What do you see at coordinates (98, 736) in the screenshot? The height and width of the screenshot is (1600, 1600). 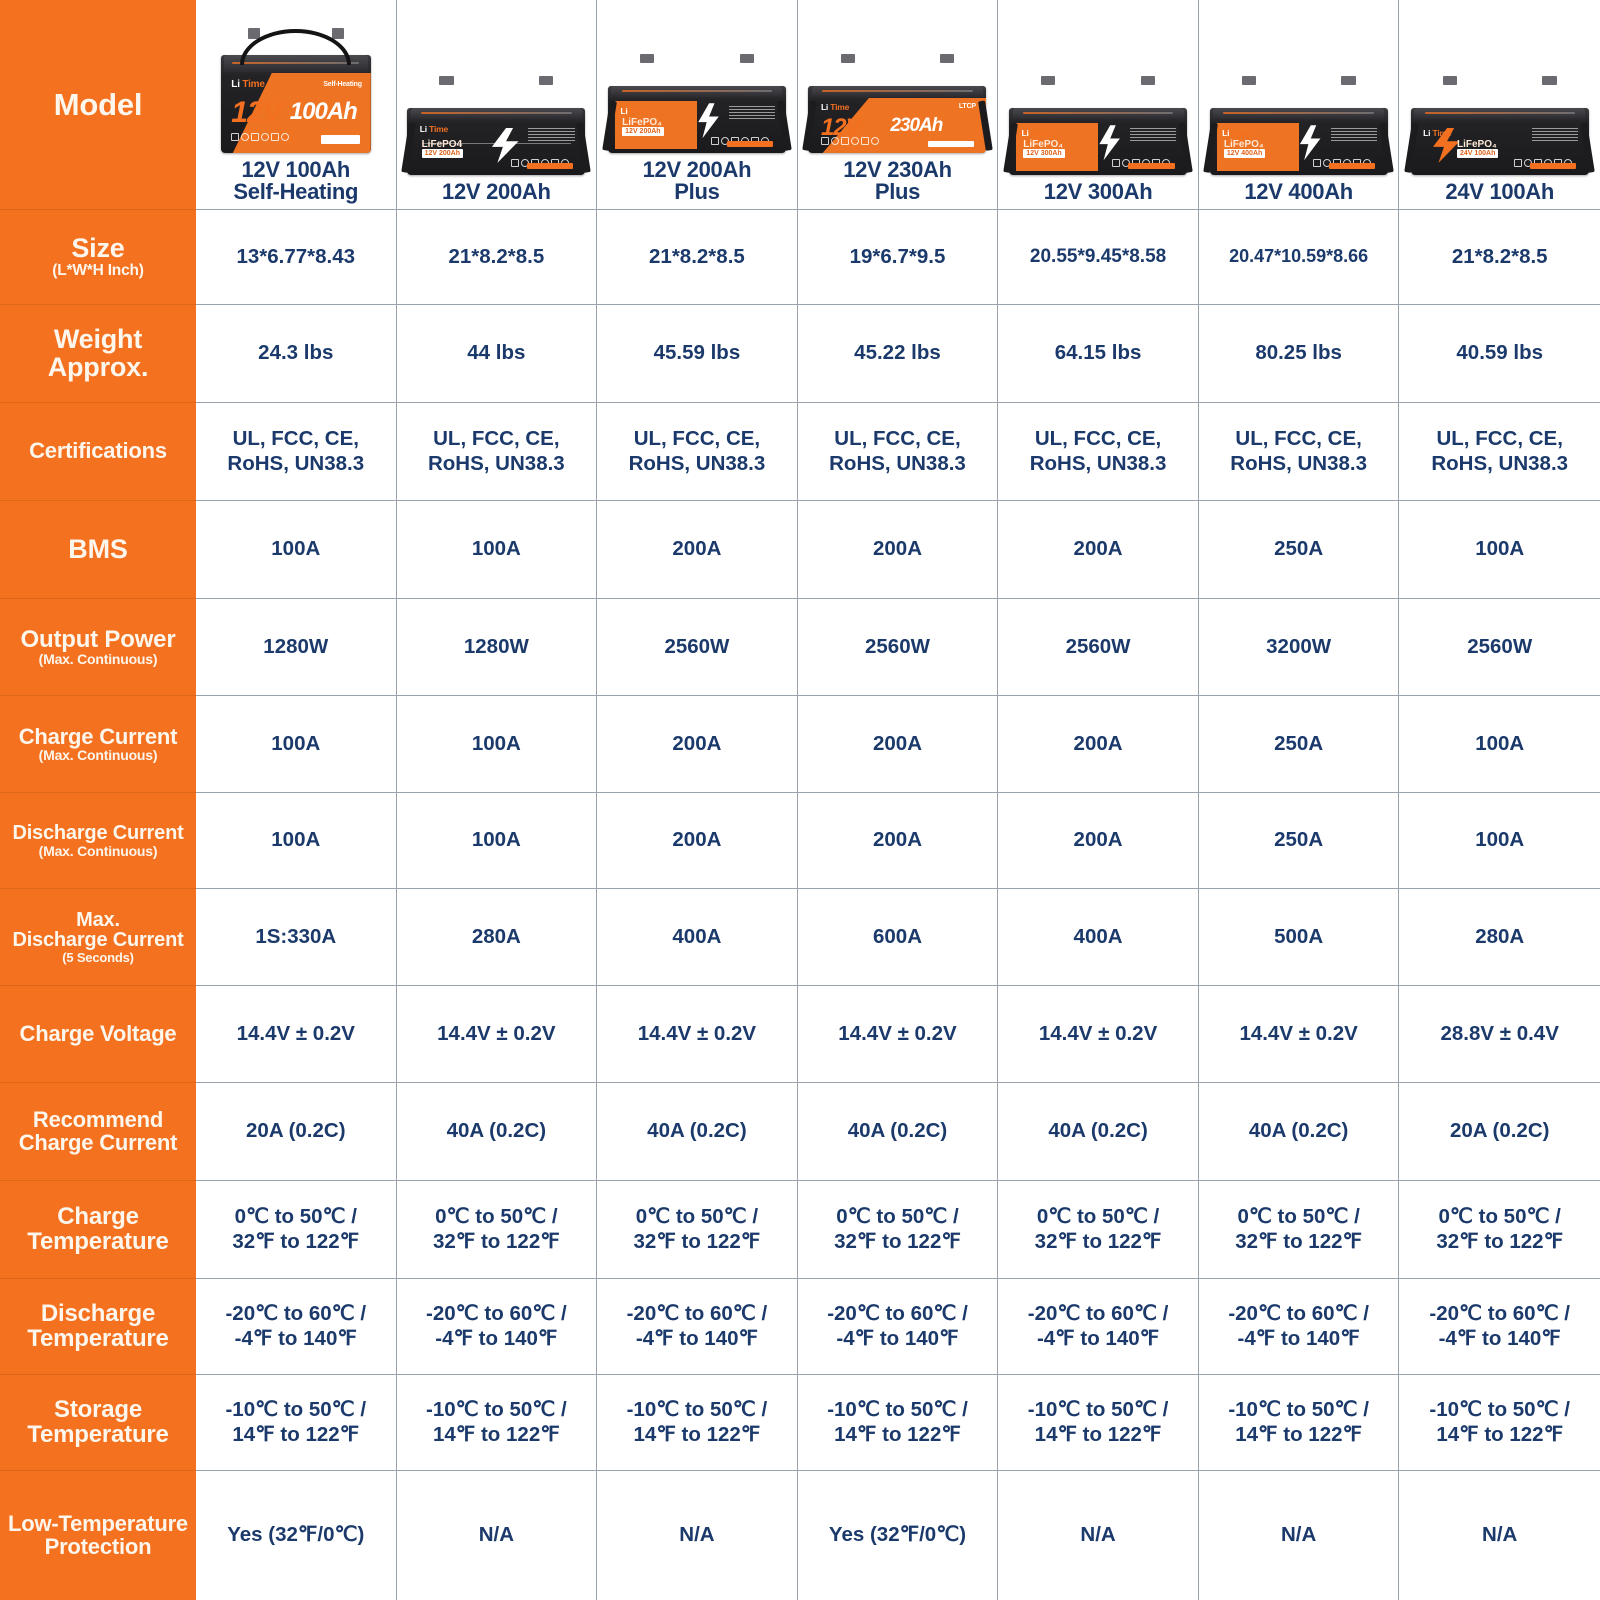 I see `row-label-text: Charge Current` at bounding box center [98, 736].